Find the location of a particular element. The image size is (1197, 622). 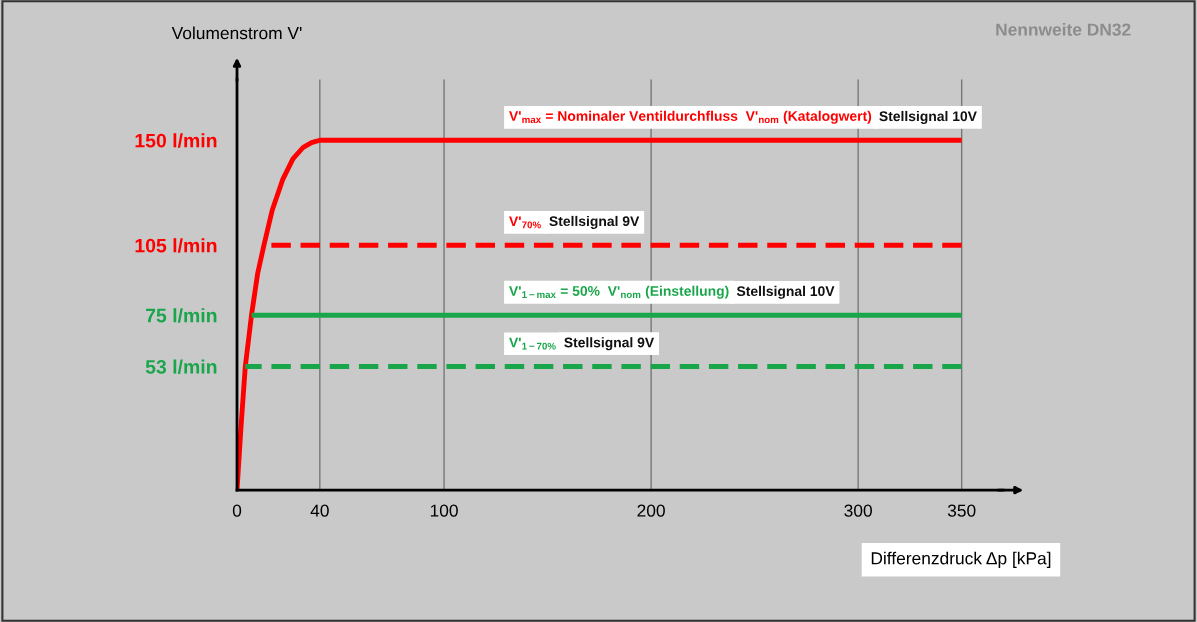

x-tick-label: 0 is located at coordinates (237, 510).